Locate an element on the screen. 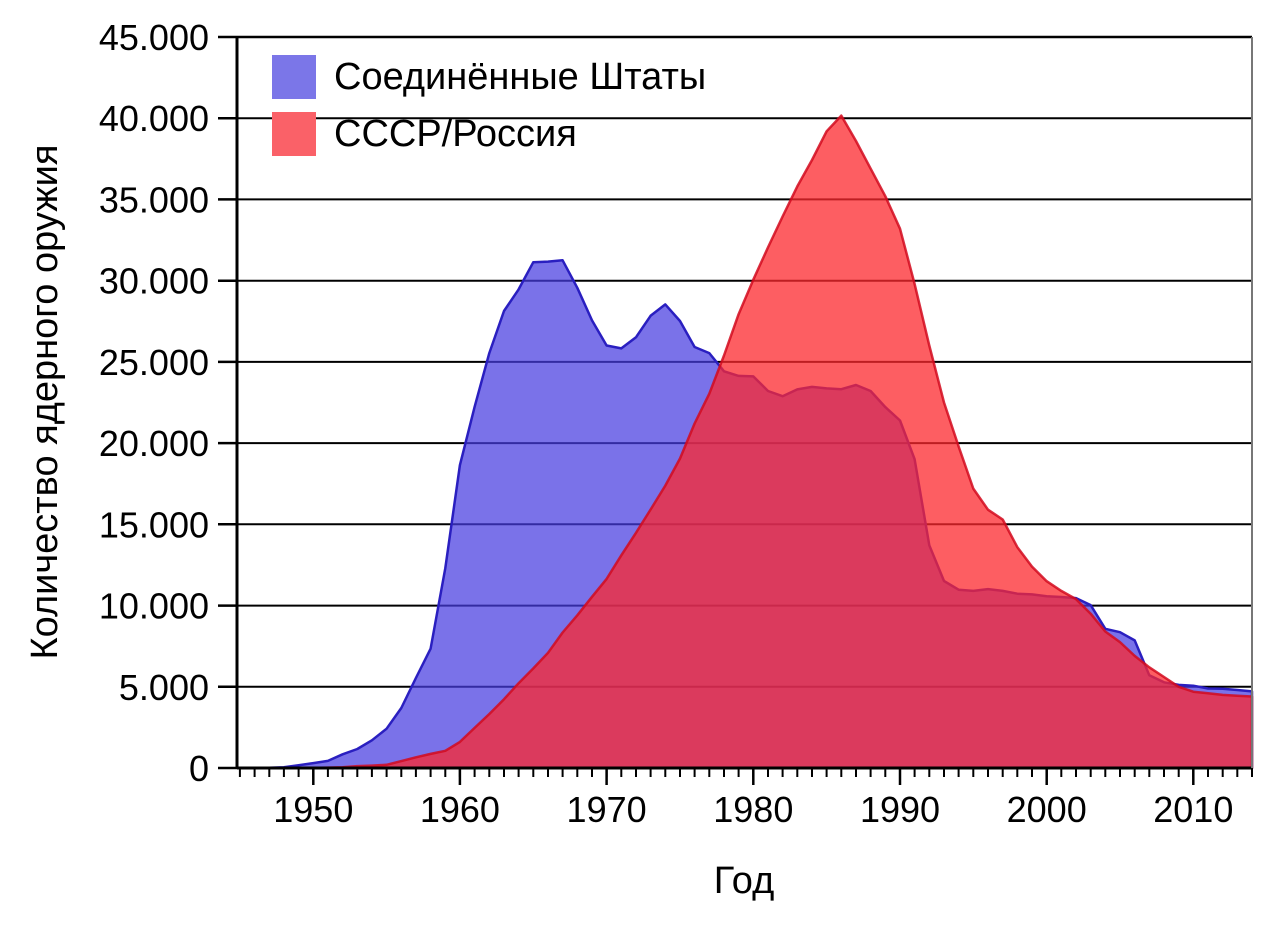  x-tick-label: 1990 is located at coordinates (900, 809).